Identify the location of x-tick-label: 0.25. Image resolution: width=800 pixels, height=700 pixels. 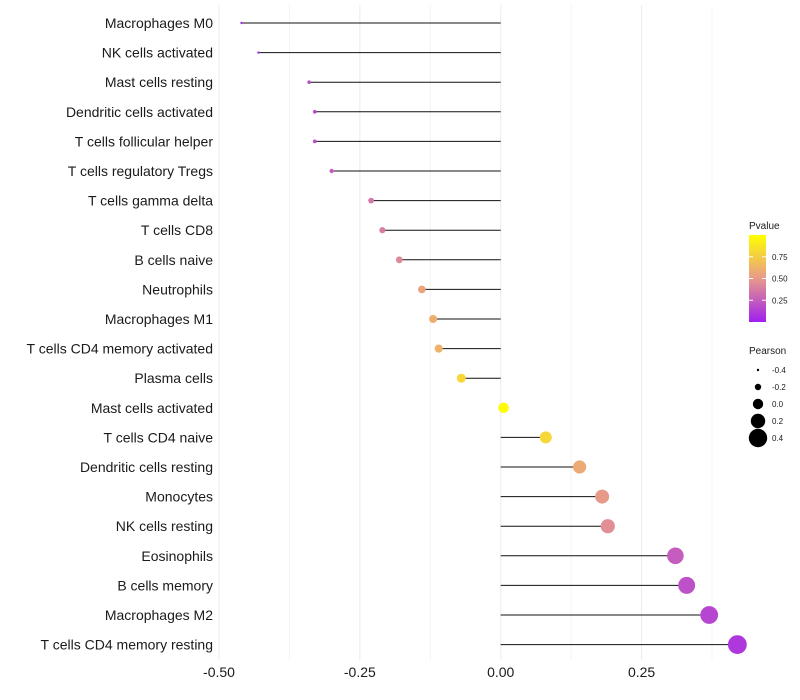
(641, 672).